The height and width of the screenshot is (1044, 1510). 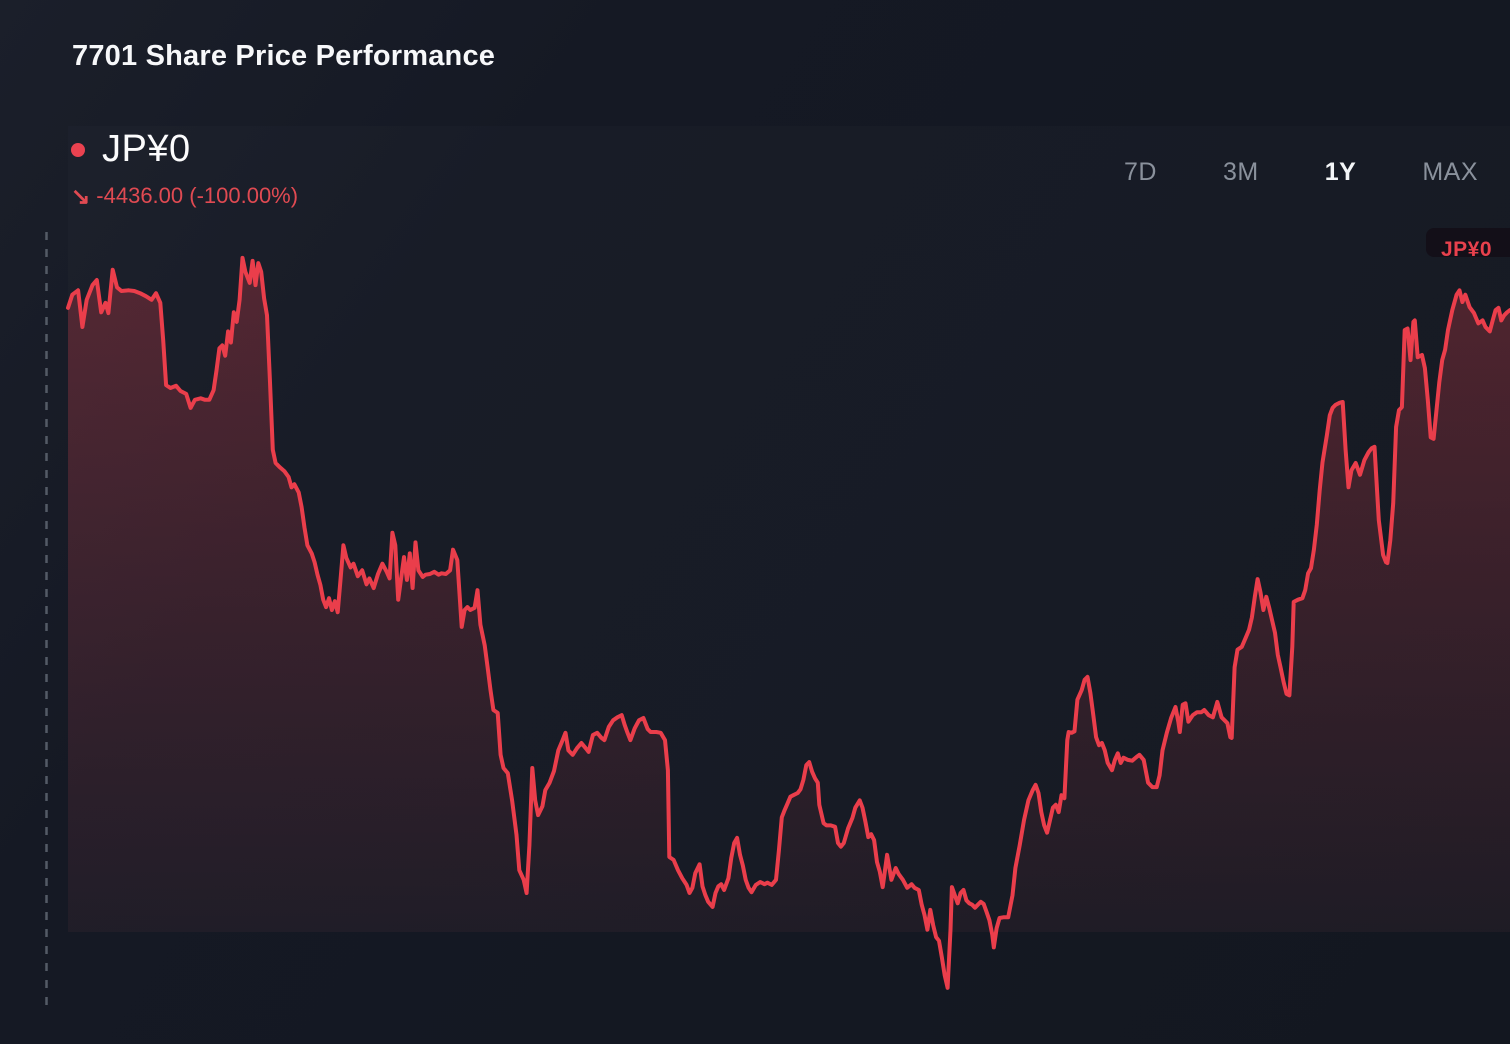 What do you see at coordinates (1341, 172) in the screenshot?
I see `range-button-1y: 1Y` at bounding box center [1341, 172].